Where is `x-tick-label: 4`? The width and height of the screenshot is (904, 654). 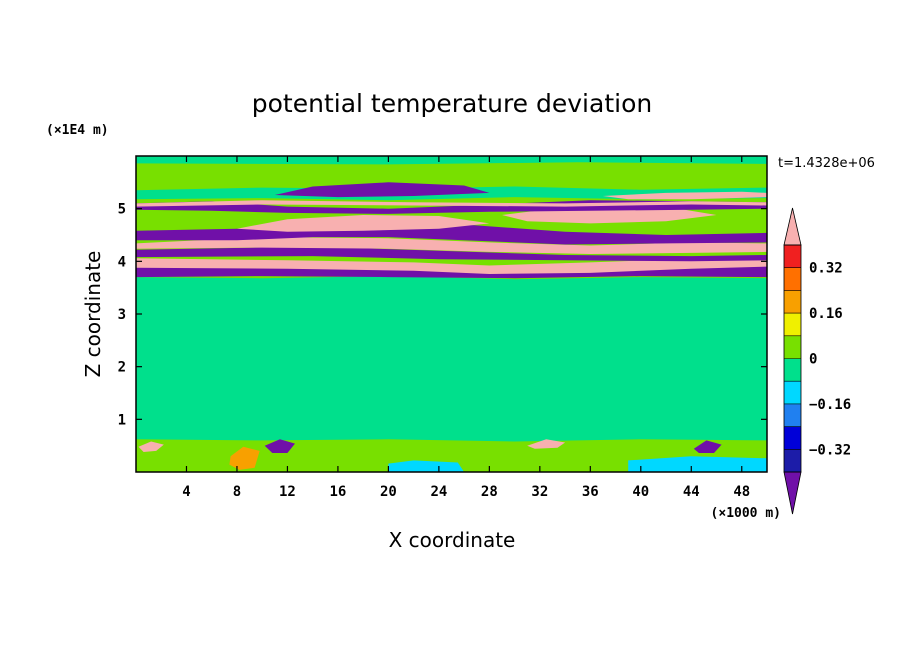 x-tick-label: 4 is located at coordinates (186, 492).